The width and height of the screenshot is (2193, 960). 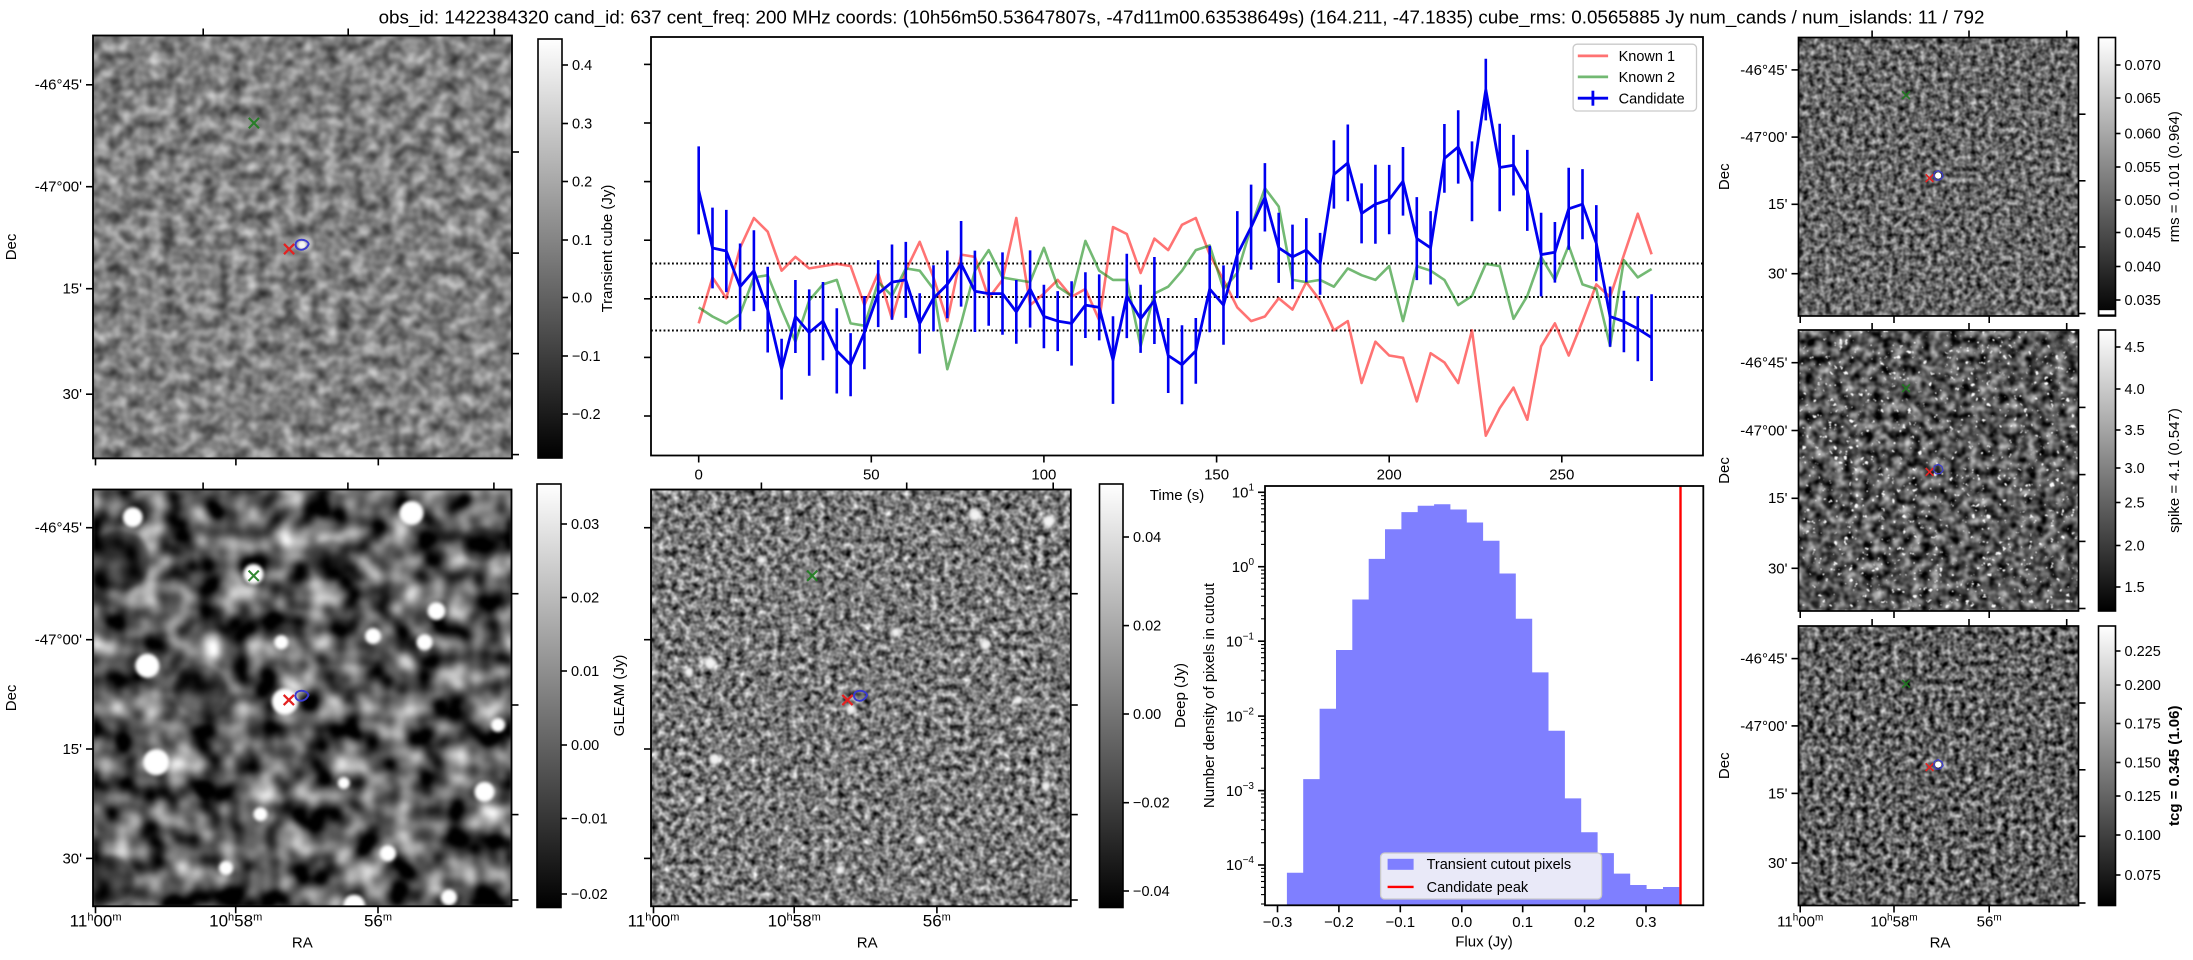 What do you see at coordinates (1043, 474) in the screenshot?
I see `svg-text: 100` at bounding box center [1043, 474].